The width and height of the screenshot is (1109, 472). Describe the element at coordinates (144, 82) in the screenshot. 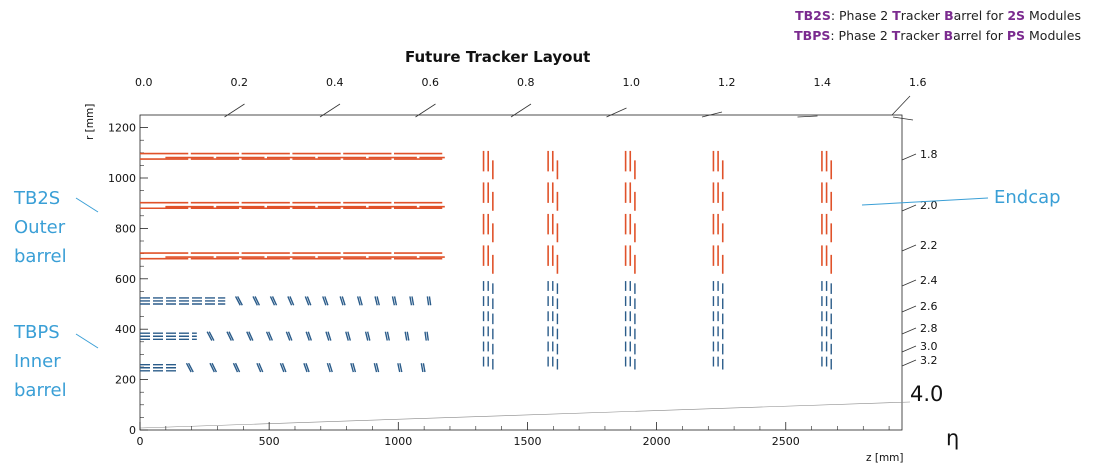

I see `eta-top-tick-label: 0.0` at that location.